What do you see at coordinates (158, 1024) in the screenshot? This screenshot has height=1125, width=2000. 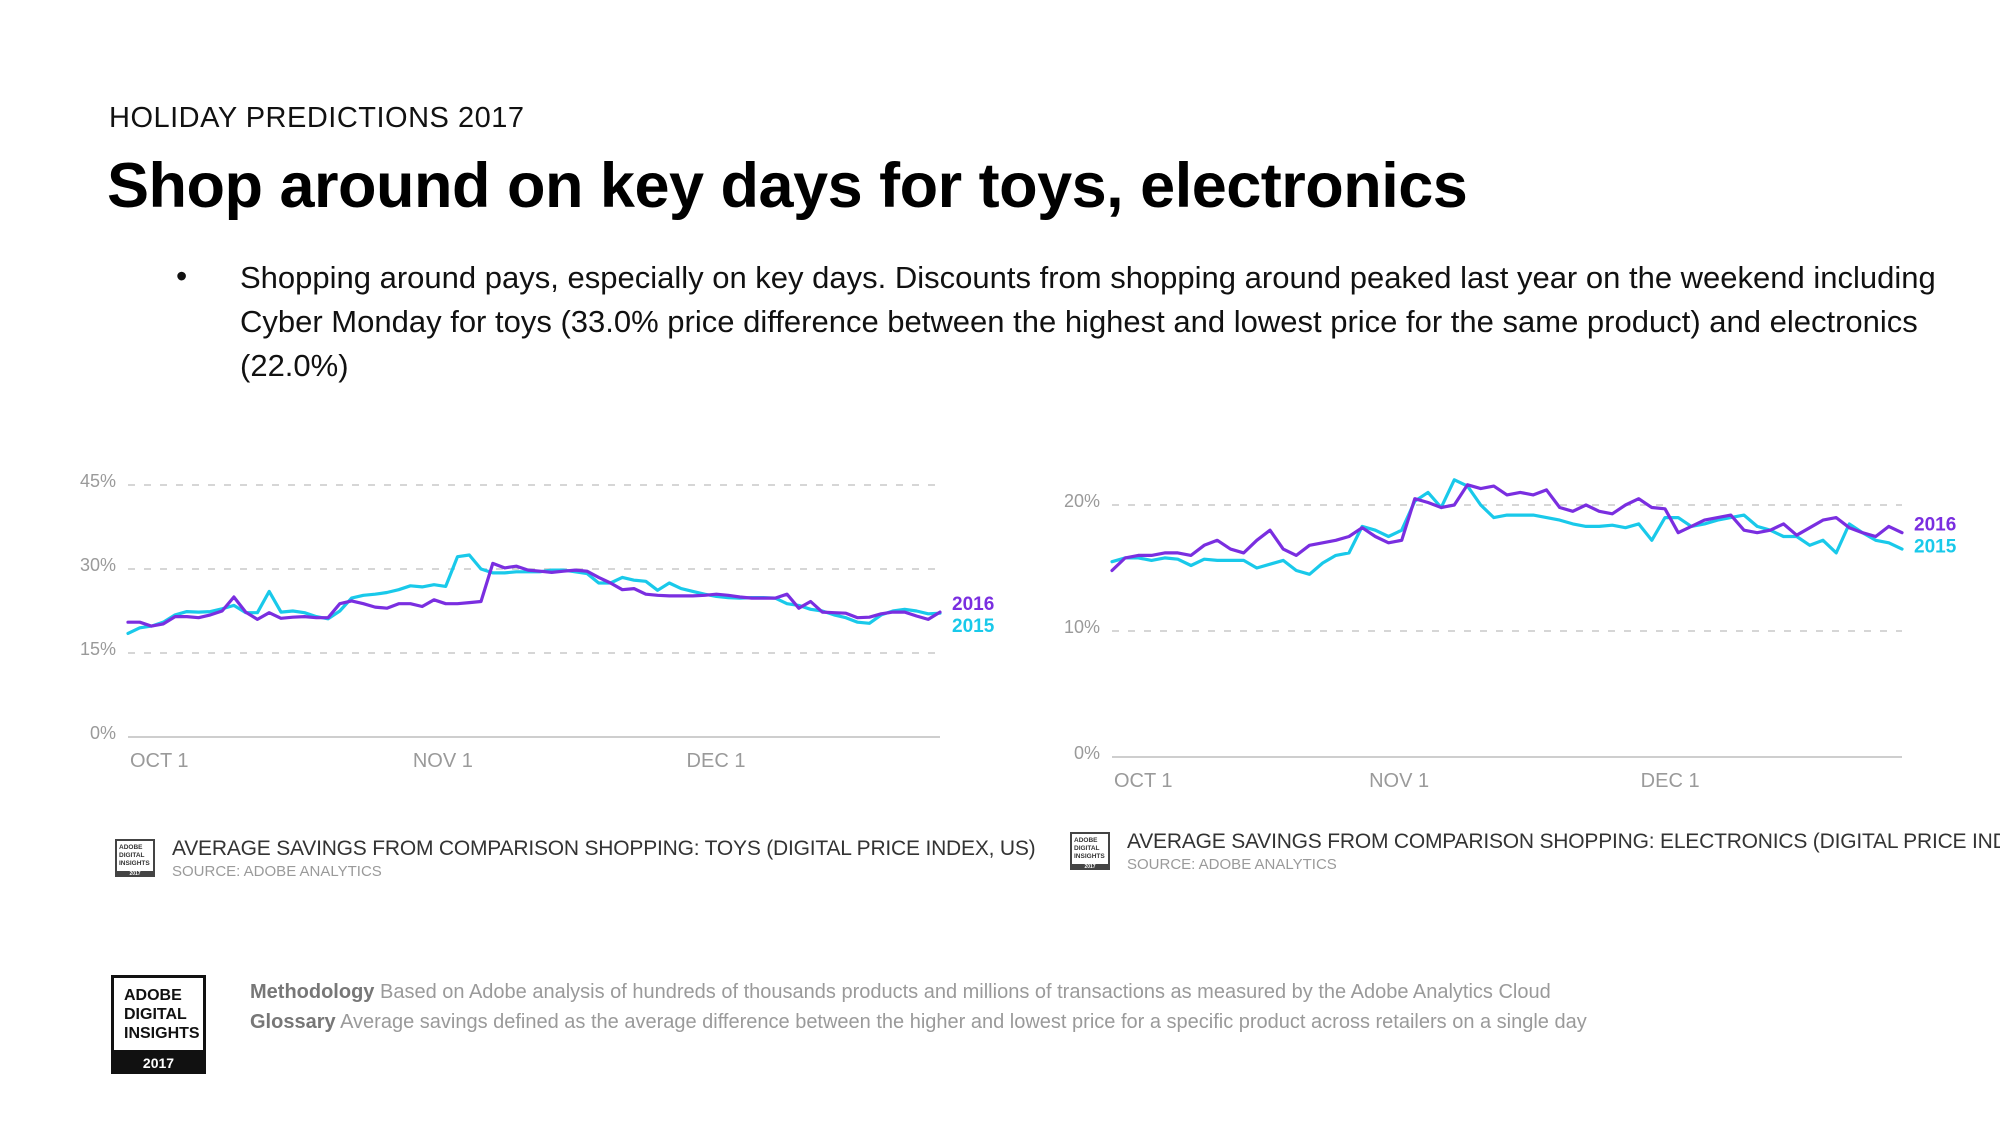 I see `adobe-digital-insights-logo: ADOBE DIGITAL INSIGHTS 2017` at bounding box center [158, 1024].